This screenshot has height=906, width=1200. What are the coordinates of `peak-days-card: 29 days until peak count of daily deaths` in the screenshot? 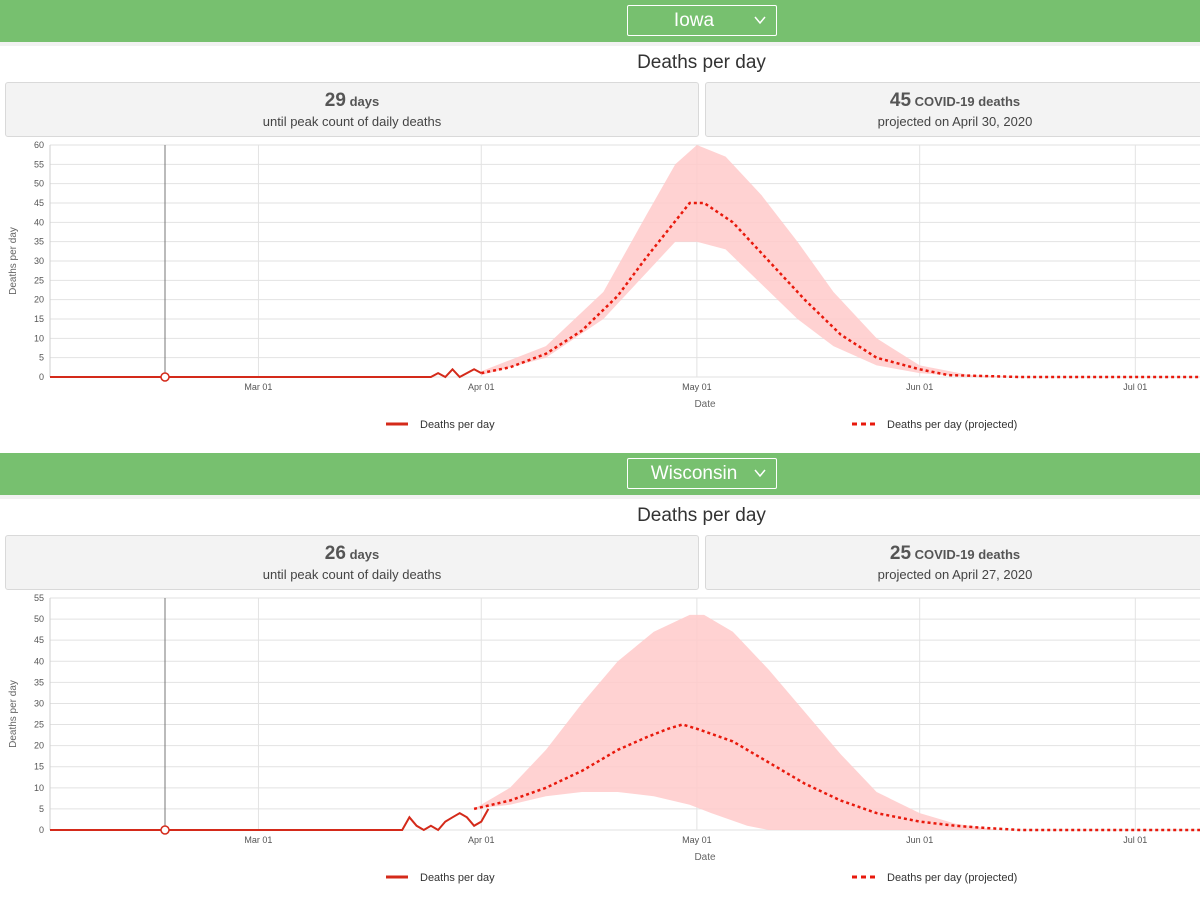 It's located at (352, 109).